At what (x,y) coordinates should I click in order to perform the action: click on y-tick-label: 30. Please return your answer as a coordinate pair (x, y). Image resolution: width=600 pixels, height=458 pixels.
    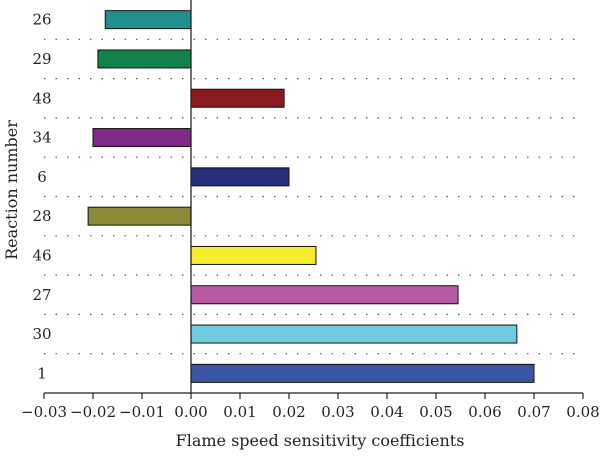
    Looking at the image, I should click on (41, 334).